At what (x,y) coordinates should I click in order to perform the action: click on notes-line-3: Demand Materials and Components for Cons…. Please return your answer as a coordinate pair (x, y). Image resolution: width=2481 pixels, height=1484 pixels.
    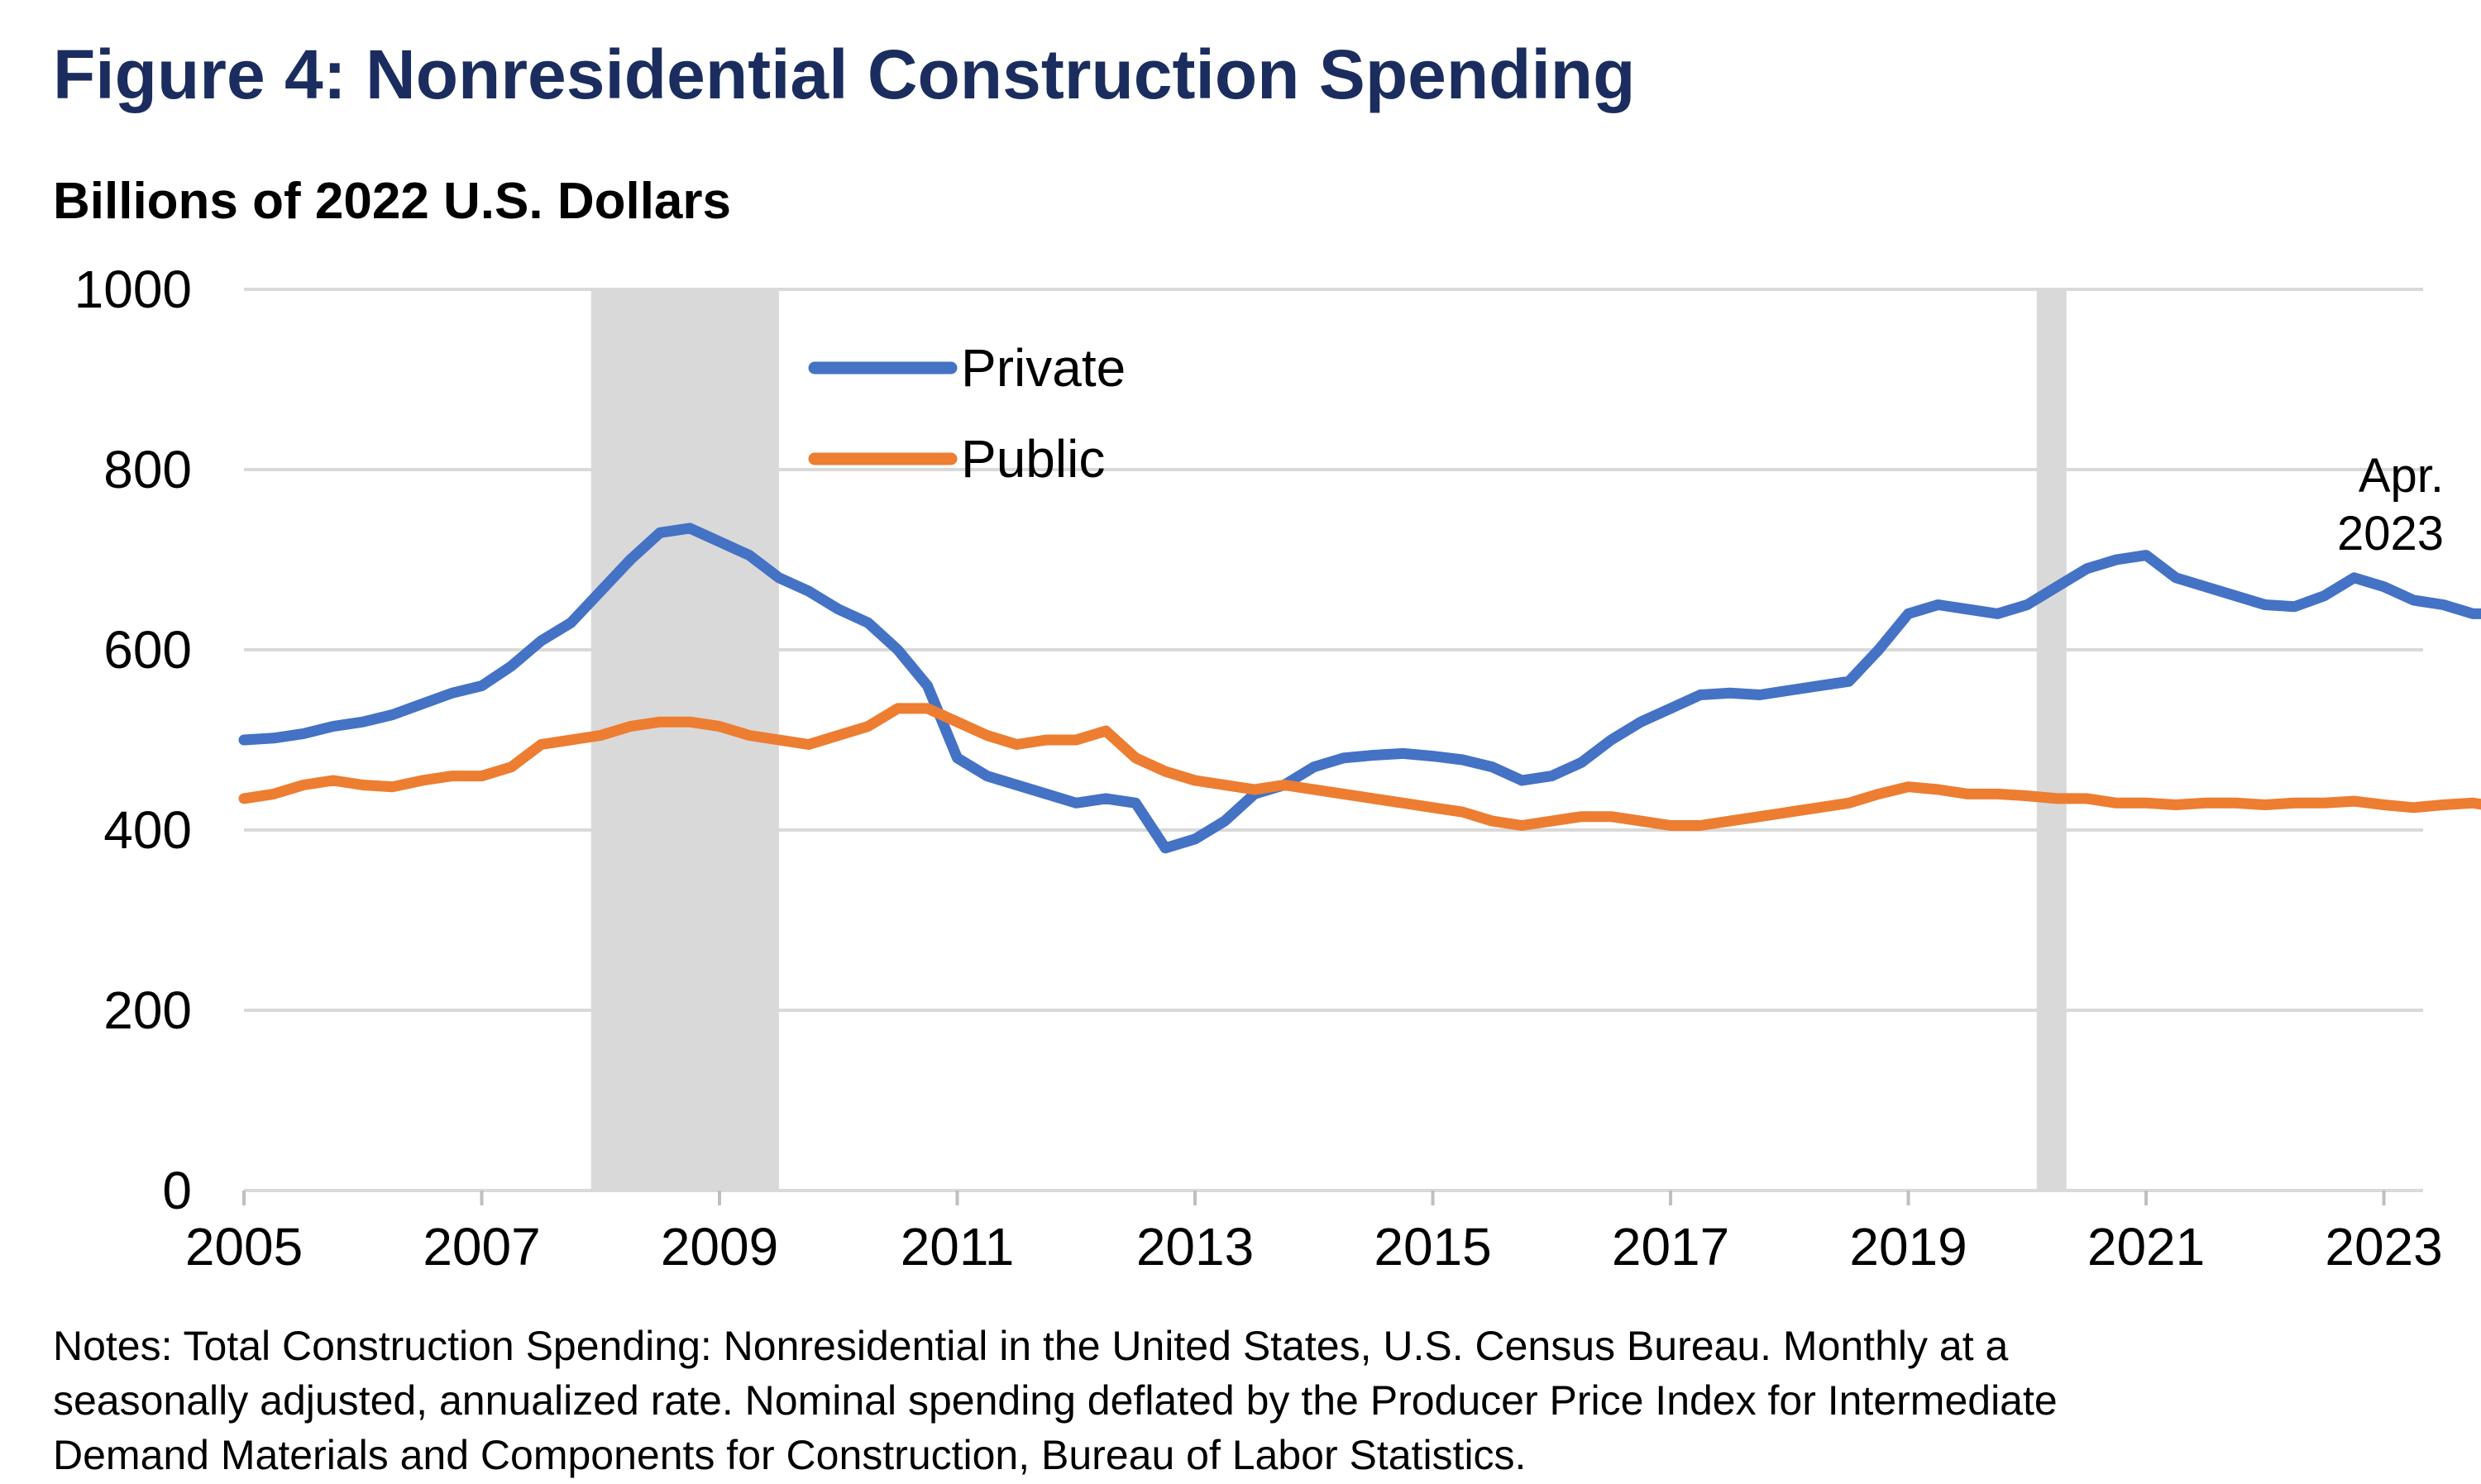
    Looking at the image, I should click on (790, 1455).